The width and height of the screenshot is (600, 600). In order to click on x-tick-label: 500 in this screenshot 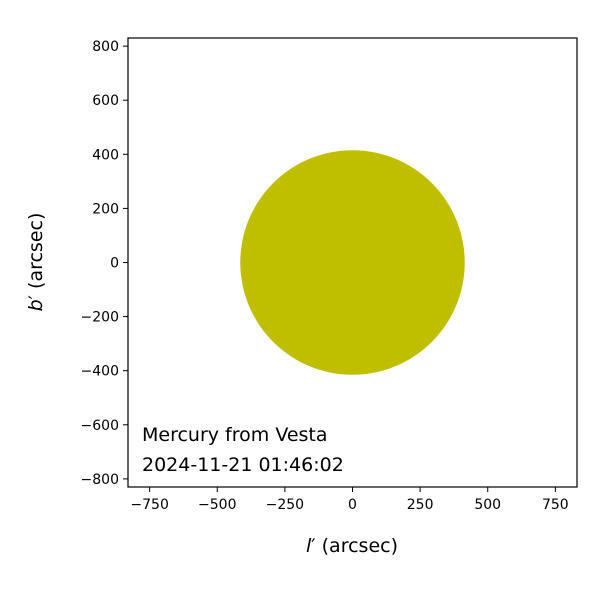, I will do `click(487, 505)`.